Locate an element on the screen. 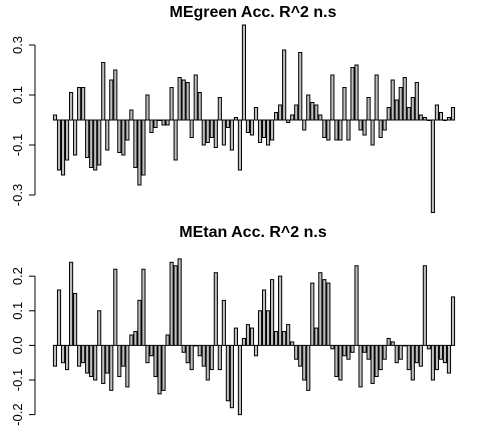  y-tick-label: 0.0 is located at coordinates (17, 345).